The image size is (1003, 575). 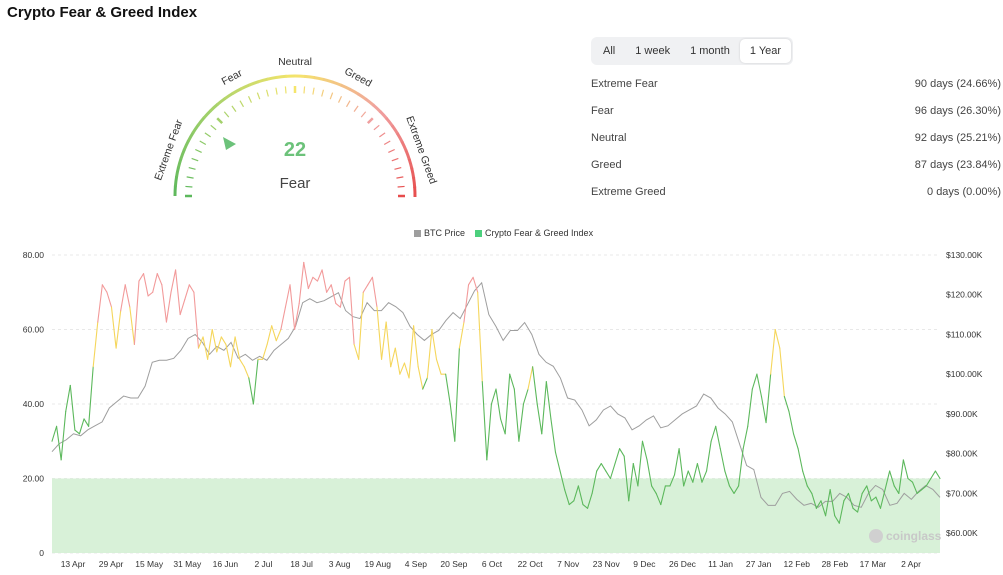 I want to click on coinglass-watermark: coinglass, so click(x=905, y=536).